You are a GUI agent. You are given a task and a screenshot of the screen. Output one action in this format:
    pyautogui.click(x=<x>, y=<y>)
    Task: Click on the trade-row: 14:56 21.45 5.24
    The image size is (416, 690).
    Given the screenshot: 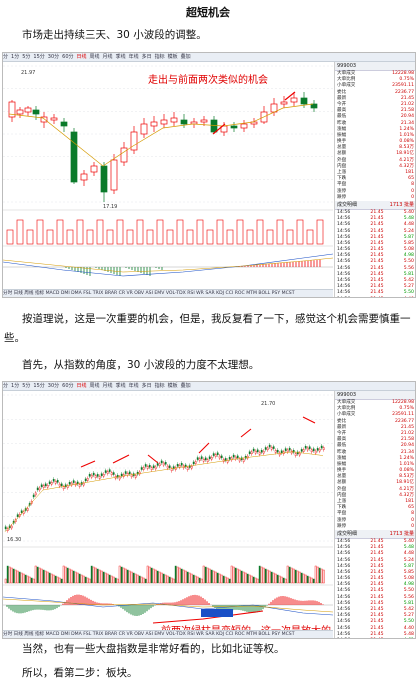 What is the action you would take?
    pyautogui.click(x=375, y=231)
    